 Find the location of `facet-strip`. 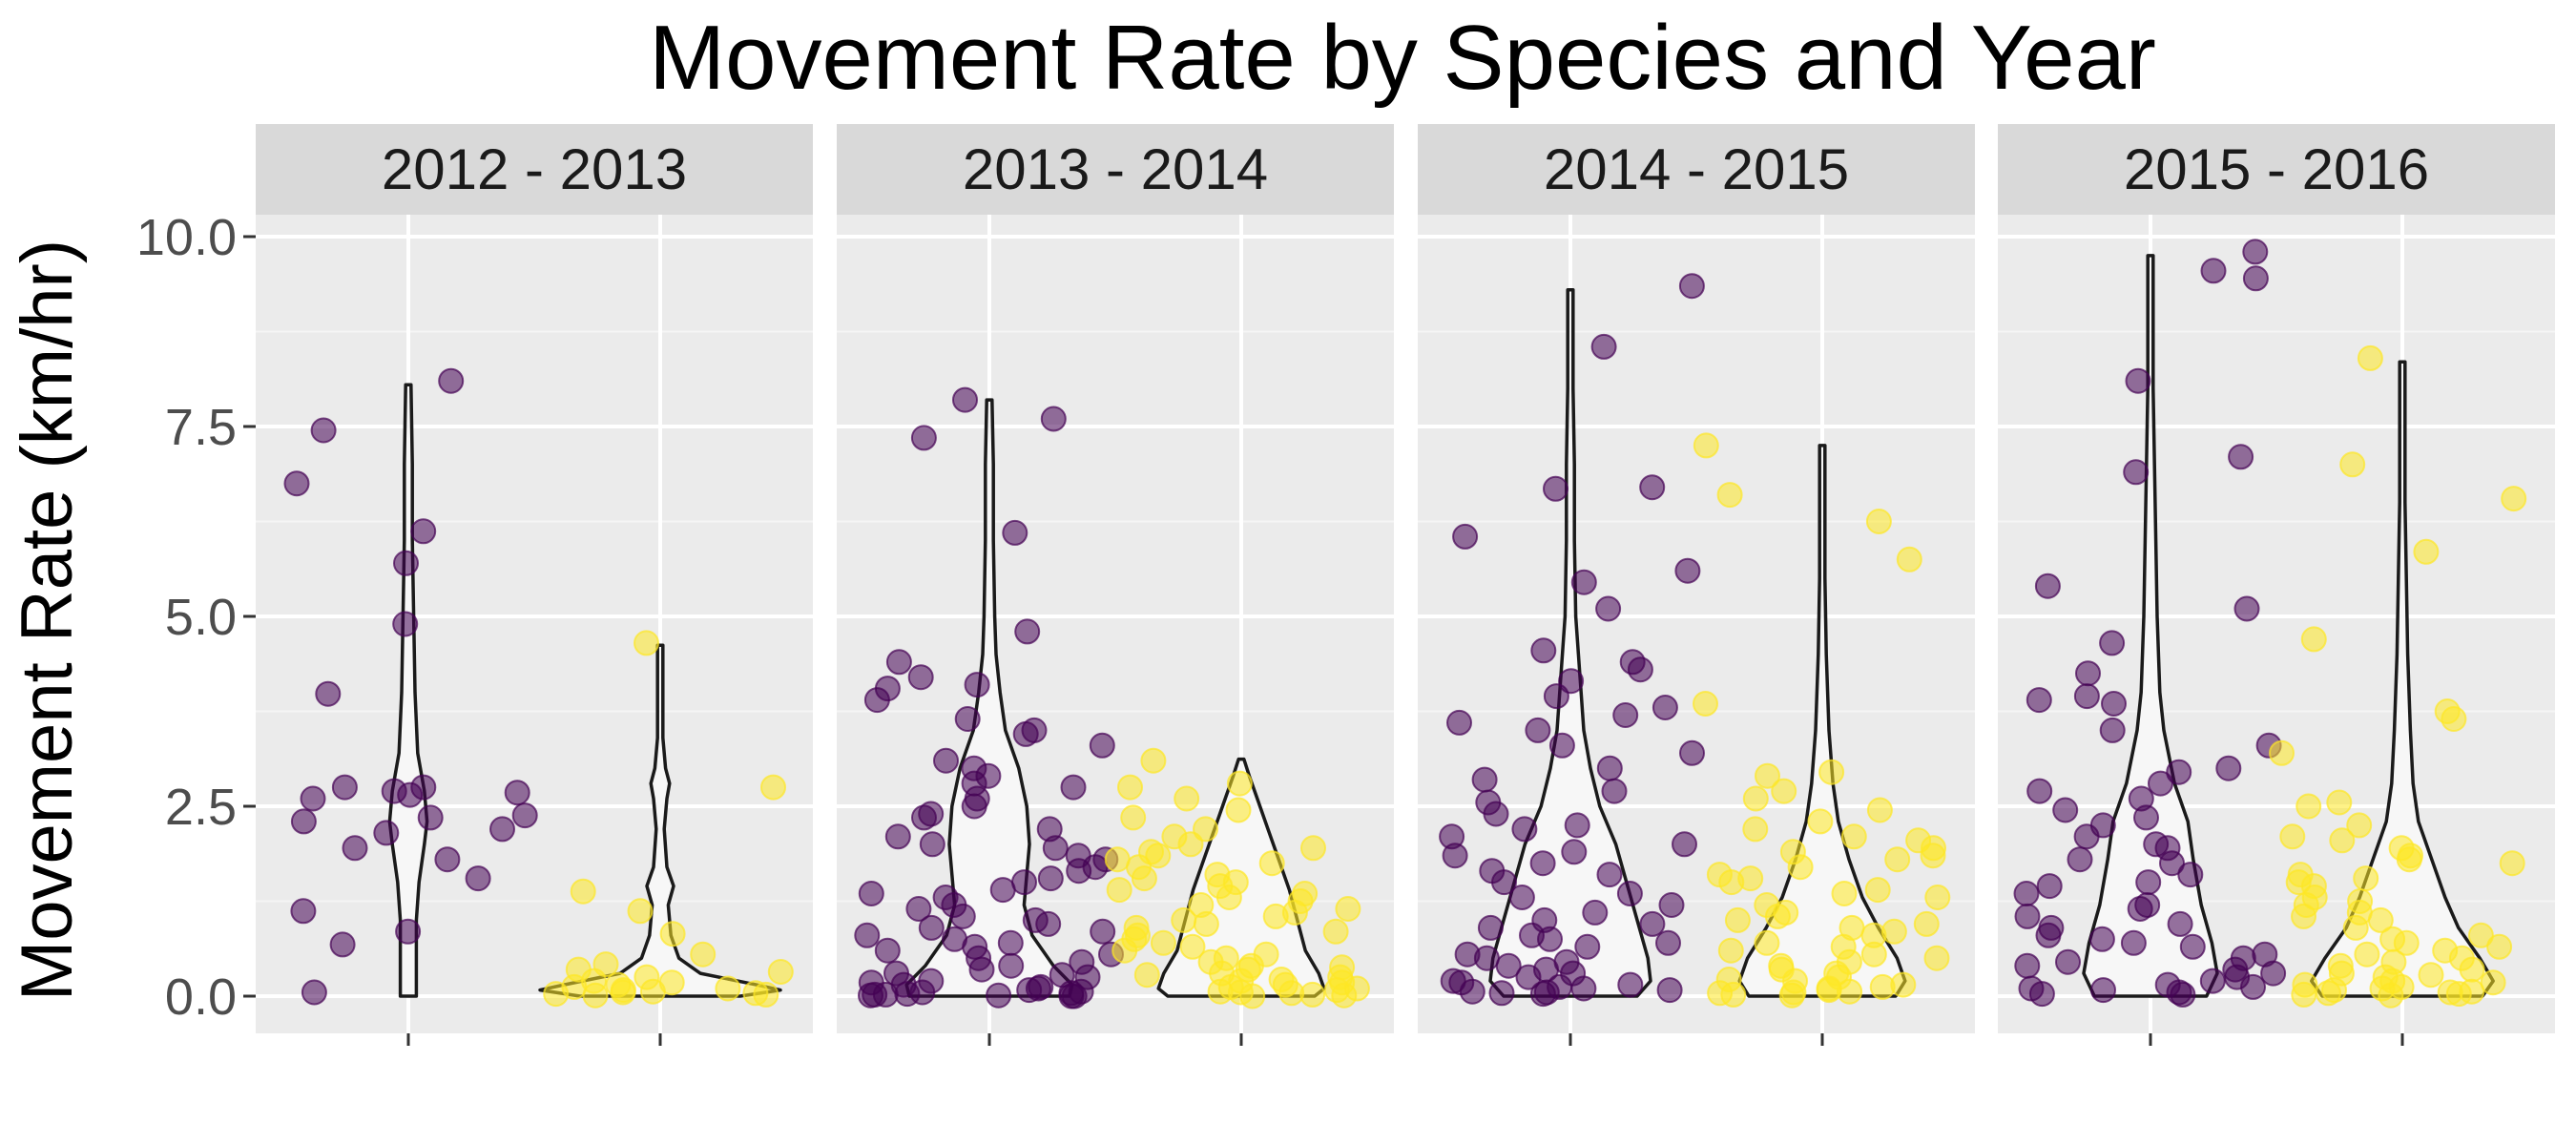

facet-strip is located at coordinates (2276, 169).